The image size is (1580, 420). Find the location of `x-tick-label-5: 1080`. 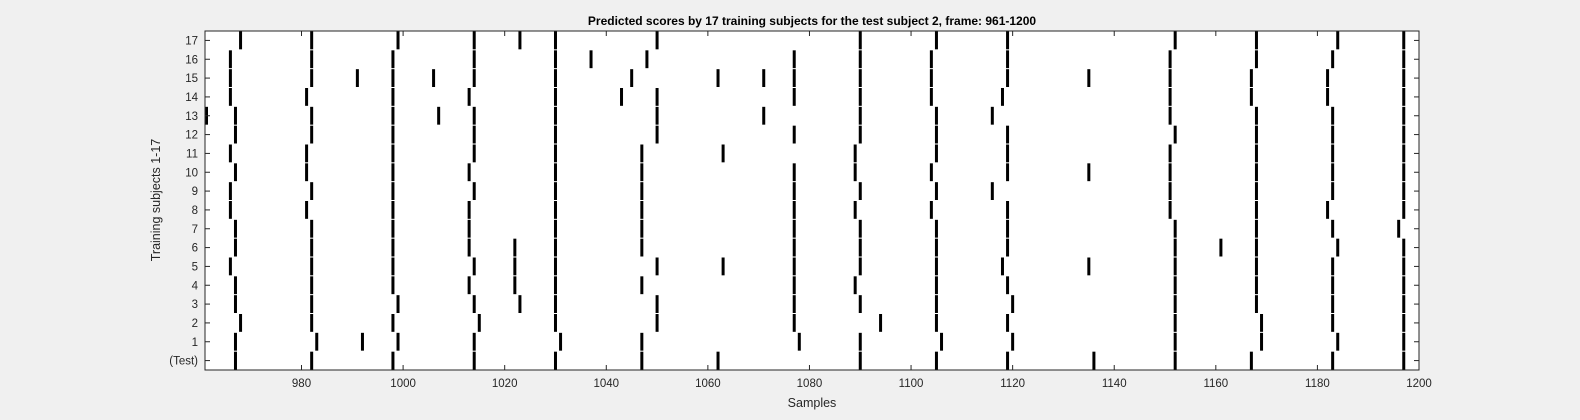

x-tick-label-5: 1080 is located at coordinates (810, 384).